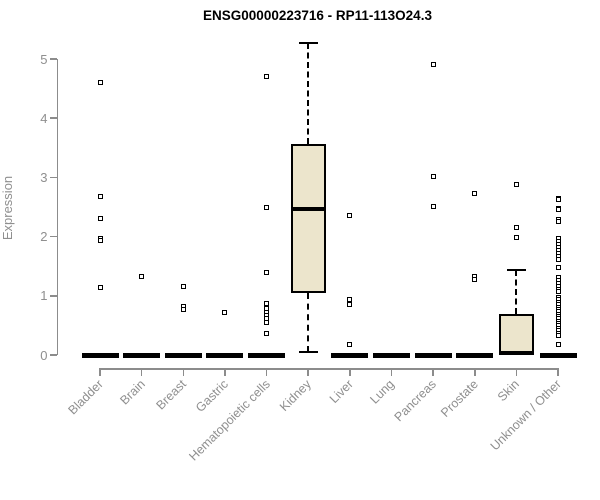  What do you see at coordinates (308, 322) in the screenshot?
I see `lower-whisker` at bounding box center [308, 322].